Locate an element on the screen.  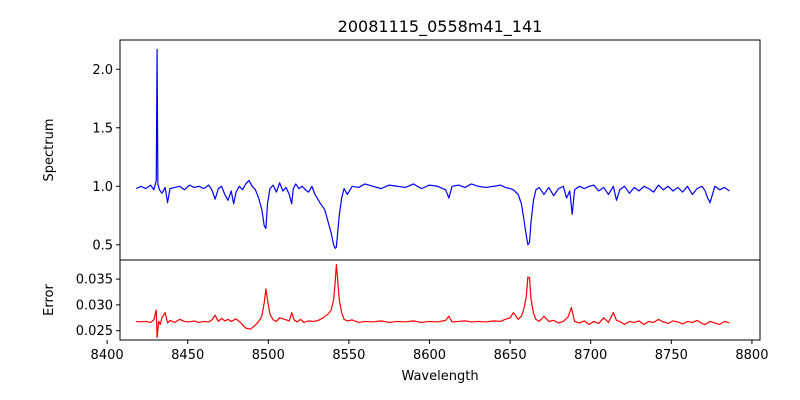
x-tick-label: 8550 is located at coordinates (348, 355).